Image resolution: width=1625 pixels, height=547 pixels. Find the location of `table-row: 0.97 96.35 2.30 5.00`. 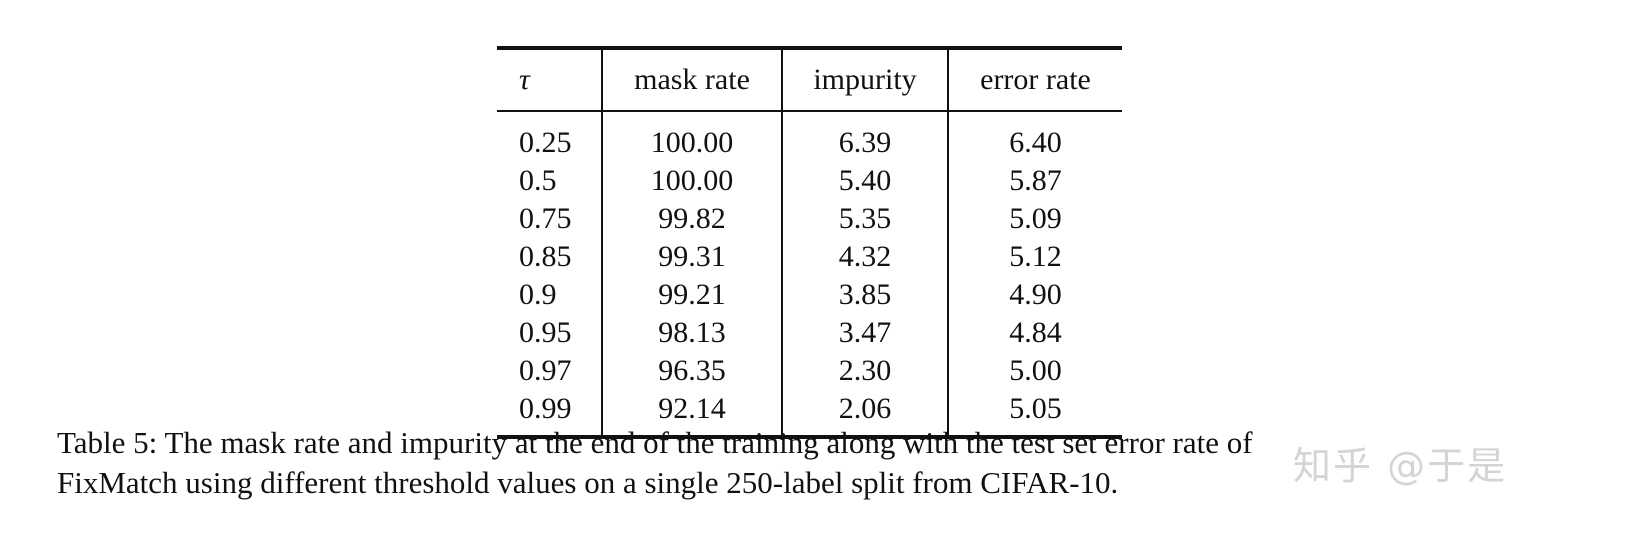

table-row: 0.97 96.35 2.30 5.00 is located at coordinates (809, 371).